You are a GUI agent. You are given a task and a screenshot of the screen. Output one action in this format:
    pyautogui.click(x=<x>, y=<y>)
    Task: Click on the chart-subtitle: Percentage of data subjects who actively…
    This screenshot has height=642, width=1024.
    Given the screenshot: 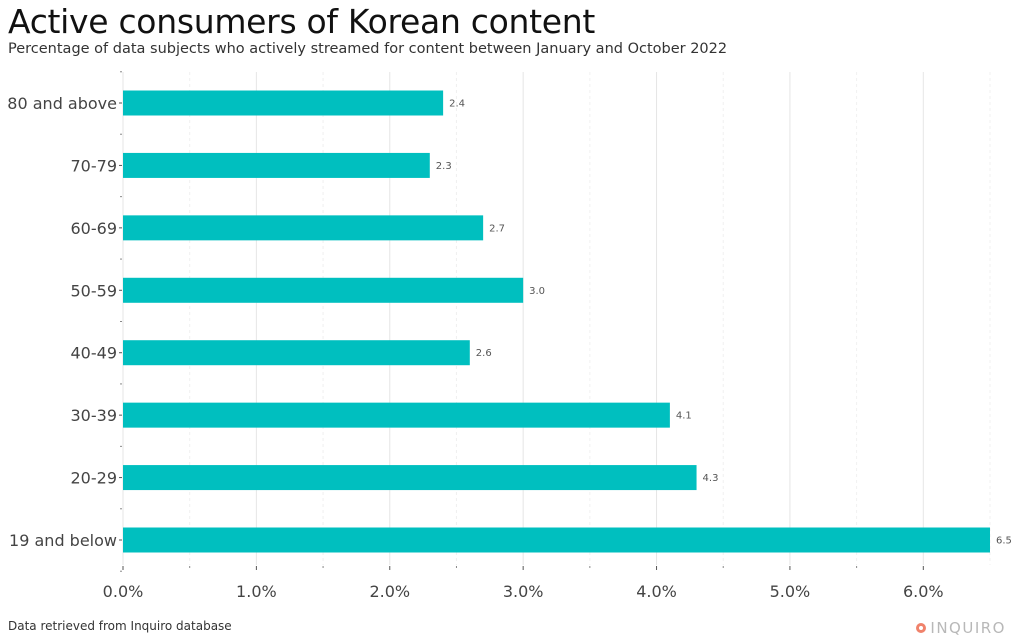 What is the action you would take?
    pyautogui.click(x=368, y=49)
    